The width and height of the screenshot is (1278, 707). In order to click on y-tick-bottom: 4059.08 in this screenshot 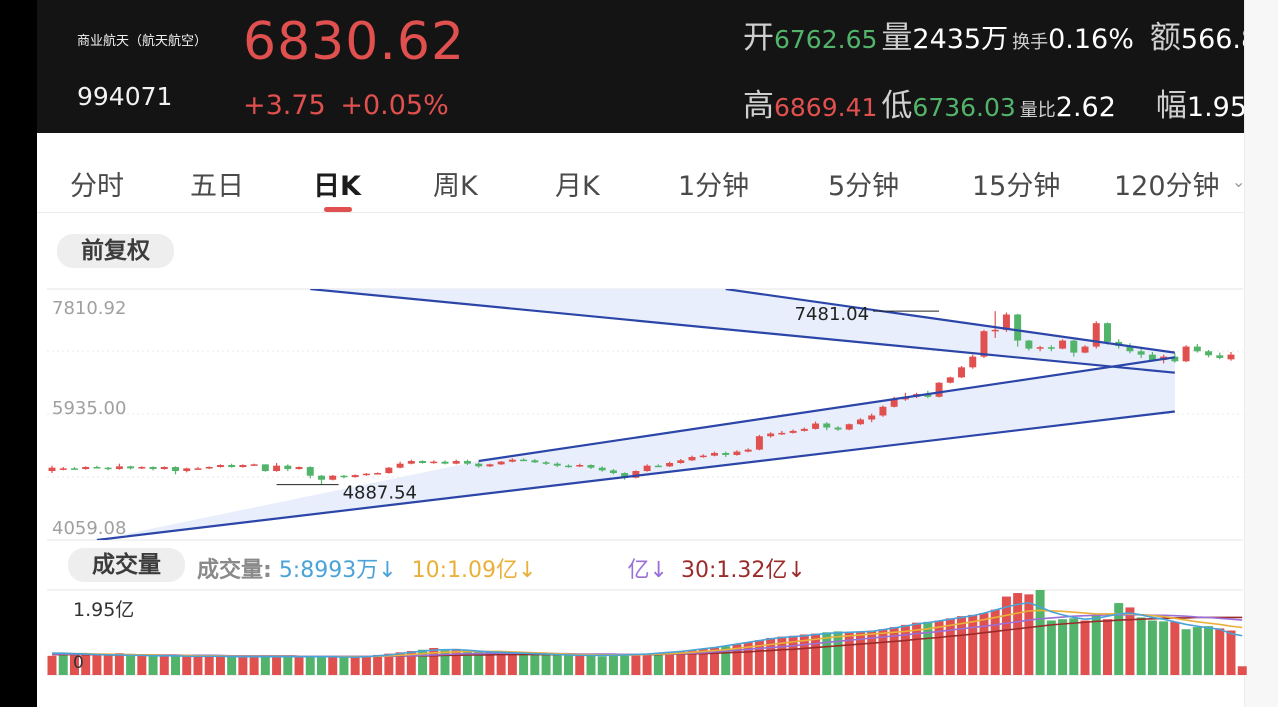, I will do `click(89, 528)`.